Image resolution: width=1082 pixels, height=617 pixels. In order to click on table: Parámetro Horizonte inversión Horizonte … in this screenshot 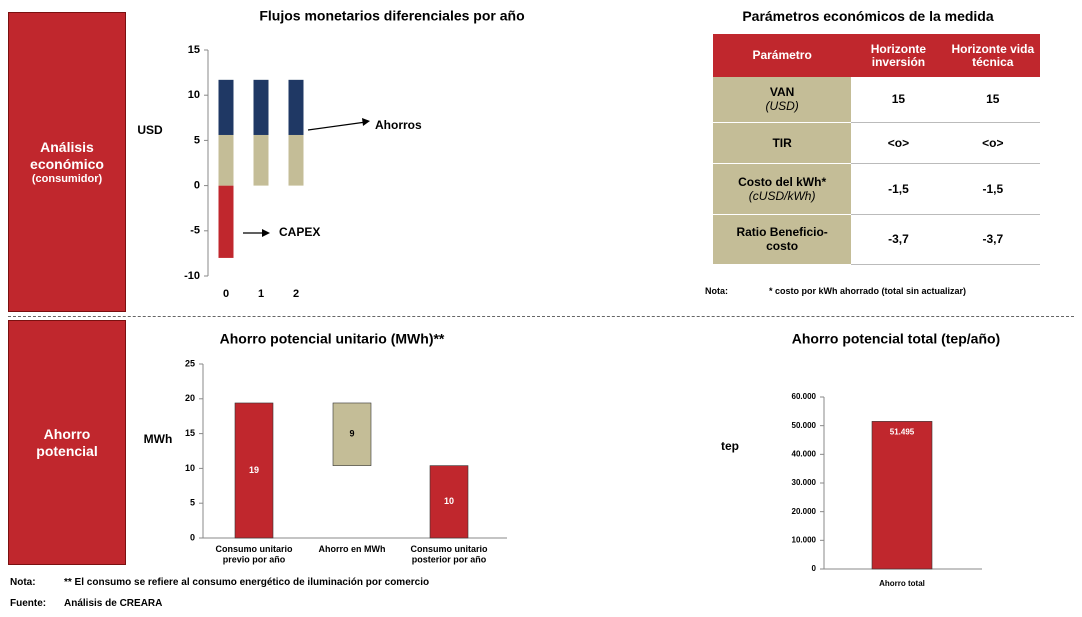, I will do `click(876, 149)`.